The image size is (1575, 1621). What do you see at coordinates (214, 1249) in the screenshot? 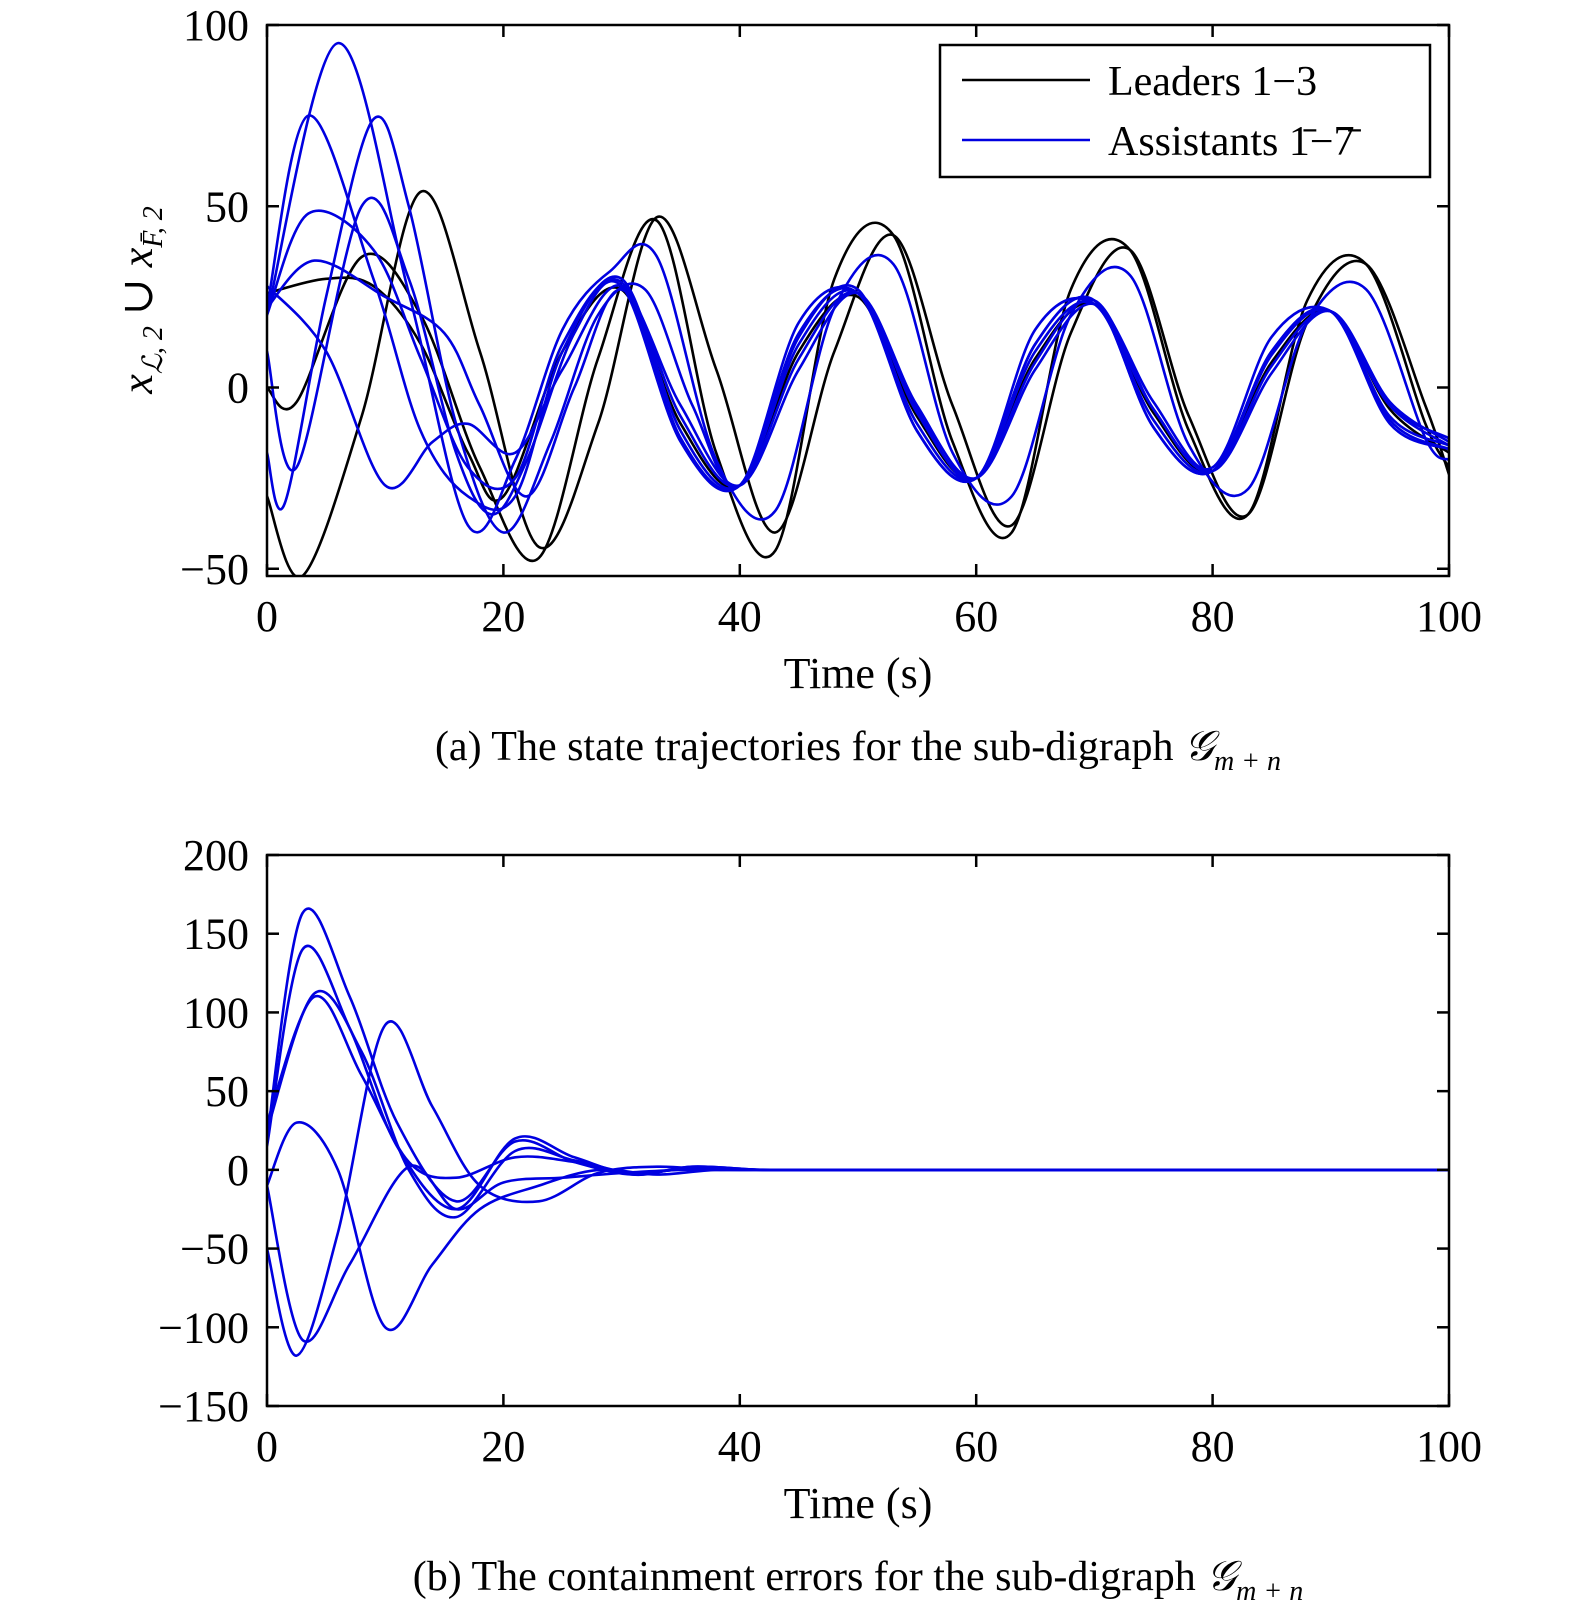
I see `panel-b-ytick-label: −50` at bounding box center [214, 1249].